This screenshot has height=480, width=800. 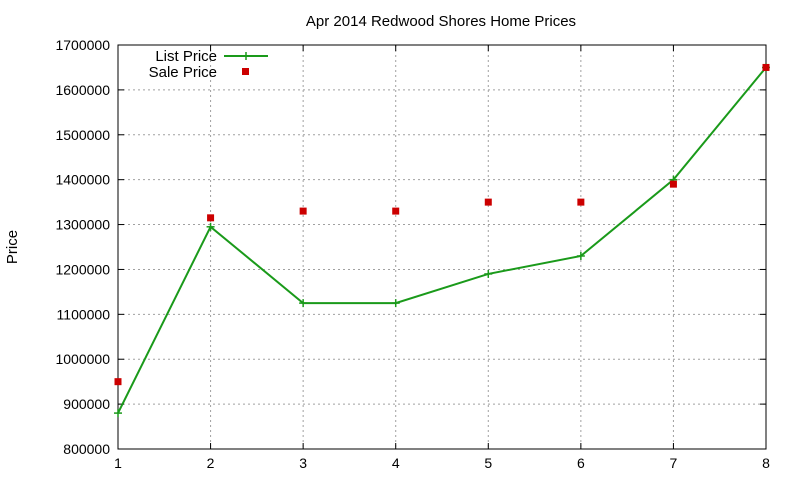 I want to click on y-tick-label: 1200000, so click(x=82, y=269).